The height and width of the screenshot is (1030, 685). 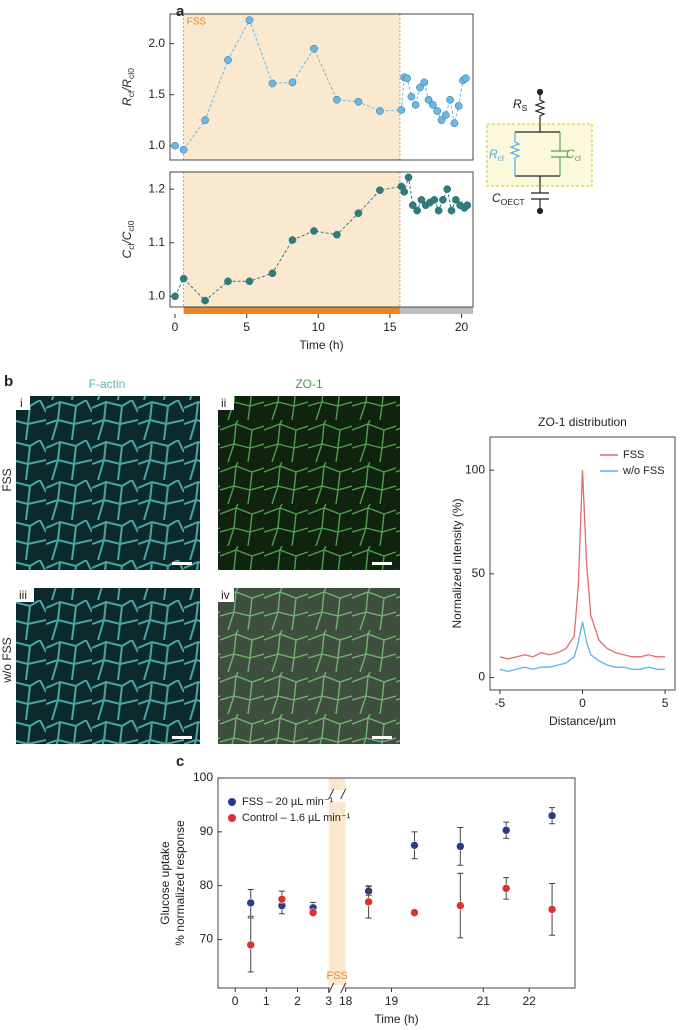 What do you see at coordinates (582, 721) in the screenshot?
I see `x-axis-label: Distance/µm` at bounding box center [582, 721].